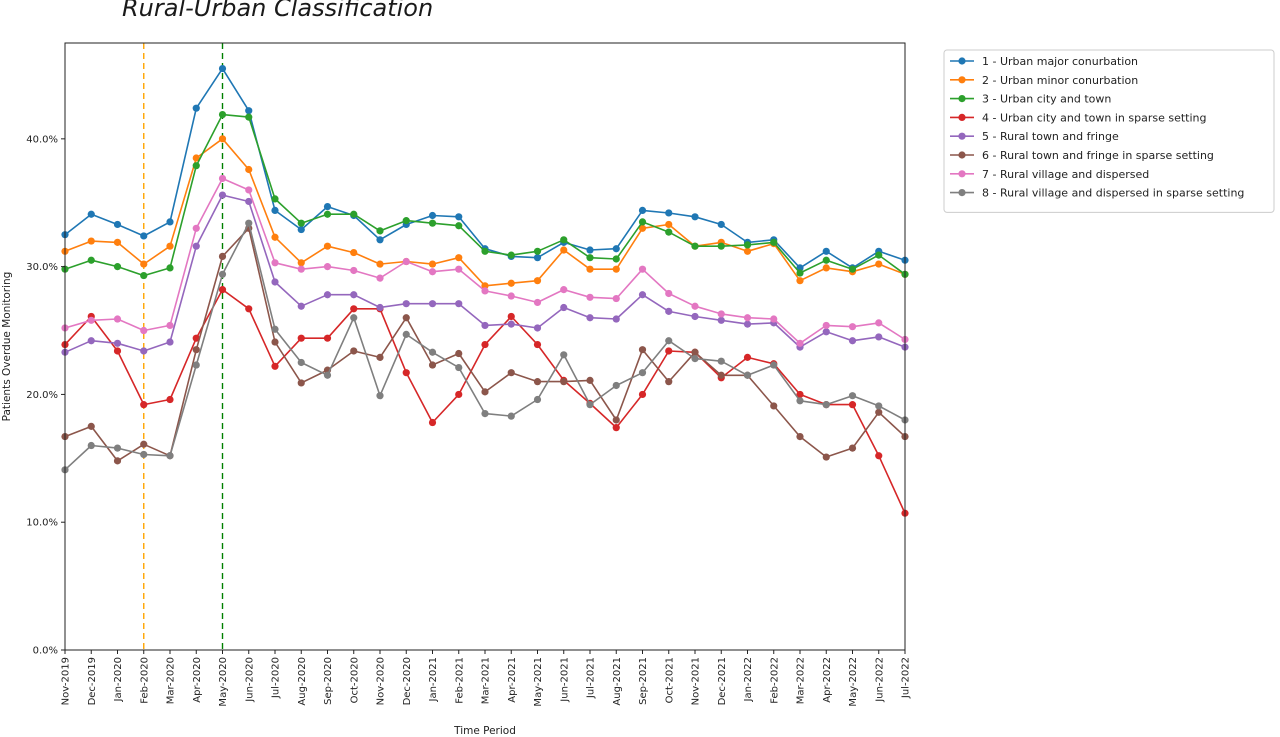 This screenshot has width=1280, height=737. Describe the element at coordinates (42, 139) in the screenshot. I see `y-tick-label: 40.0%` at that location.